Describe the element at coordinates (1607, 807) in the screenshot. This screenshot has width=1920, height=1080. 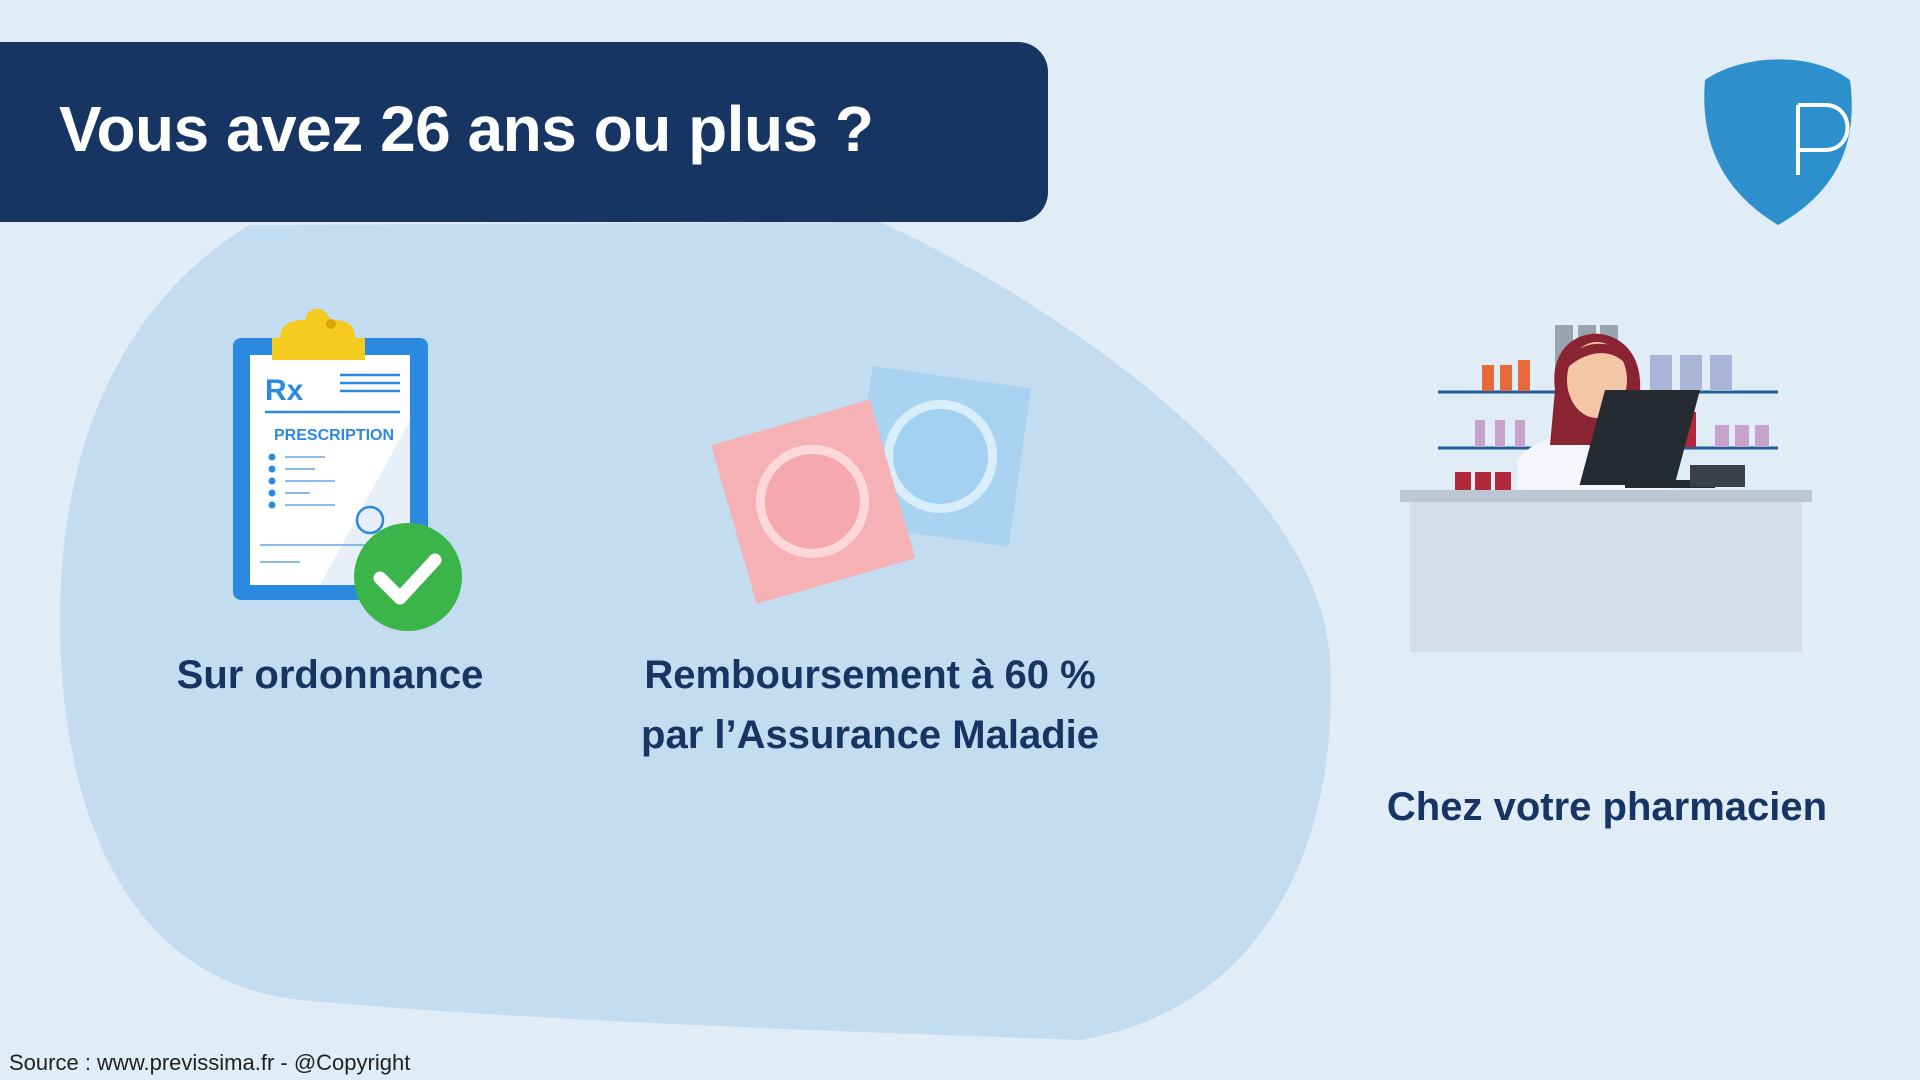
I see `label-pharmacist: Chez votre pharmacien` at that location.